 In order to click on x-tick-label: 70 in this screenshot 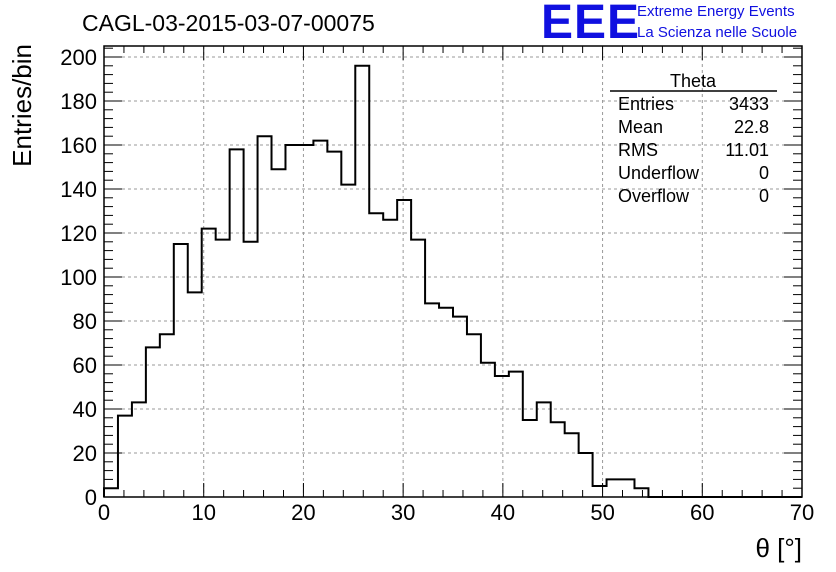, I will do `click(802, 512)`.